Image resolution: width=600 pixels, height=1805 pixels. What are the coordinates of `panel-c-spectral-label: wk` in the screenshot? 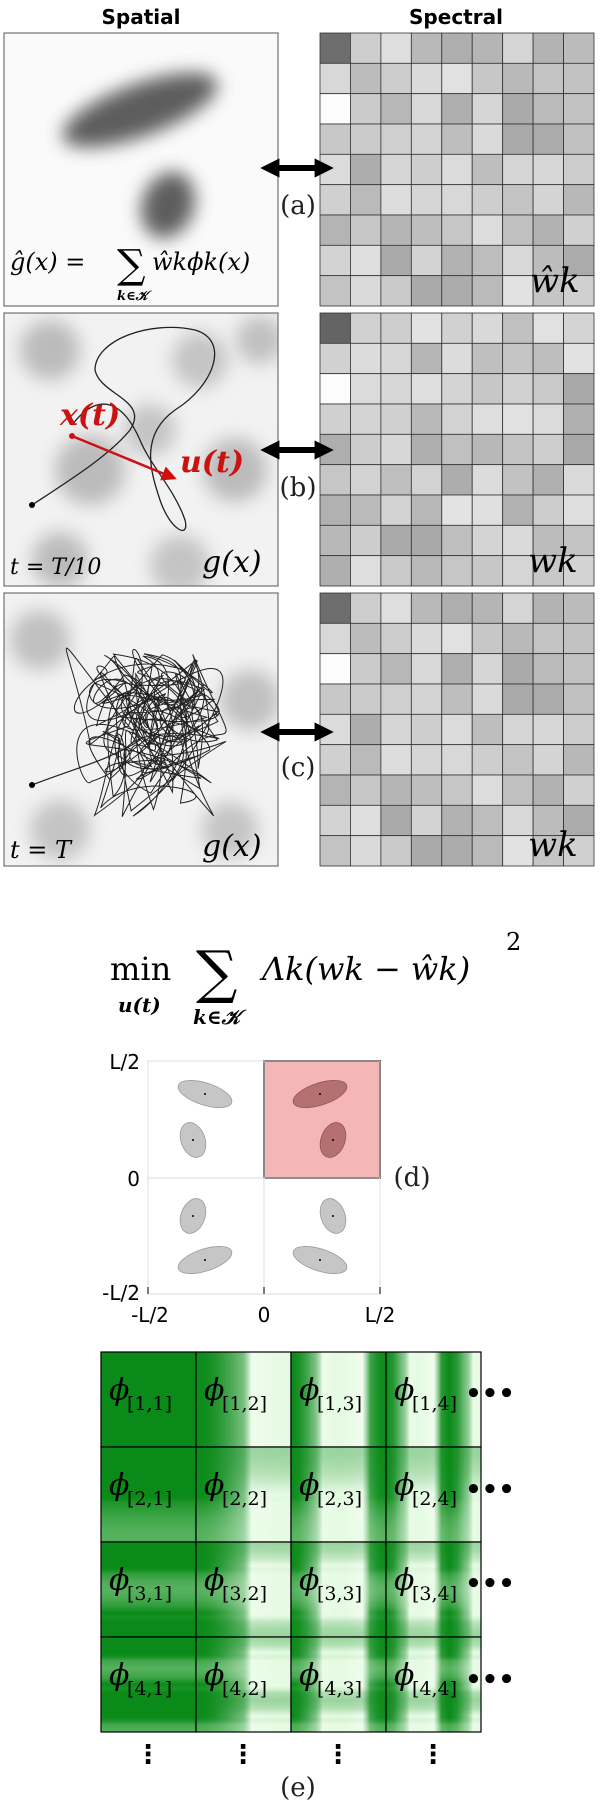 It's located at (553, 845).